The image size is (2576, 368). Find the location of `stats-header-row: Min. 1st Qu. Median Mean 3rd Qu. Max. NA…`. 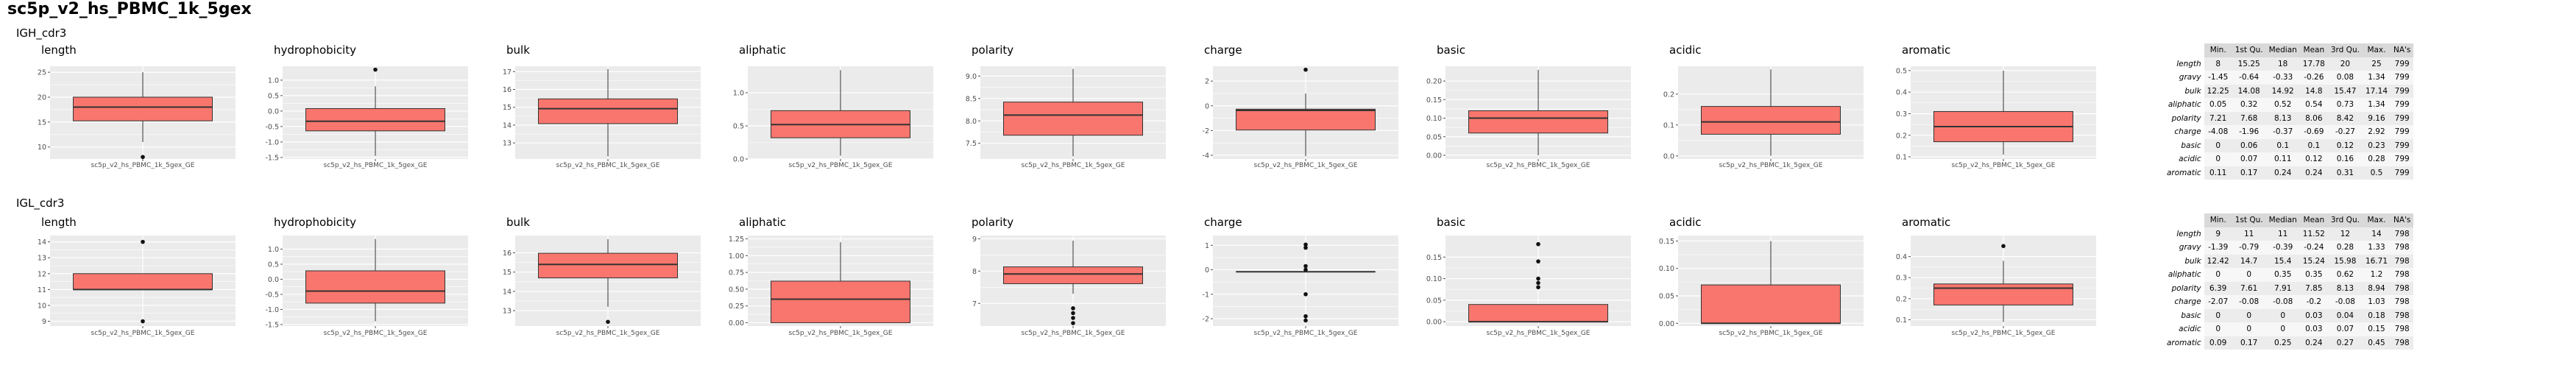

stats-header-row: Min. 1st Qu. Median Mean 3rd Qu. Max. NA… is located at coordinates (2289, 220).